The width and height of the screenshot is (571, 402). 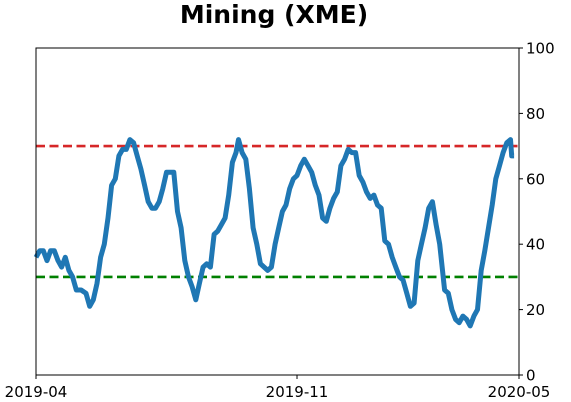 What do you see at coordinates (535, 114) in the screenshot?
I see `y-tick-label-80: 80` at bounding box center [535, 114].